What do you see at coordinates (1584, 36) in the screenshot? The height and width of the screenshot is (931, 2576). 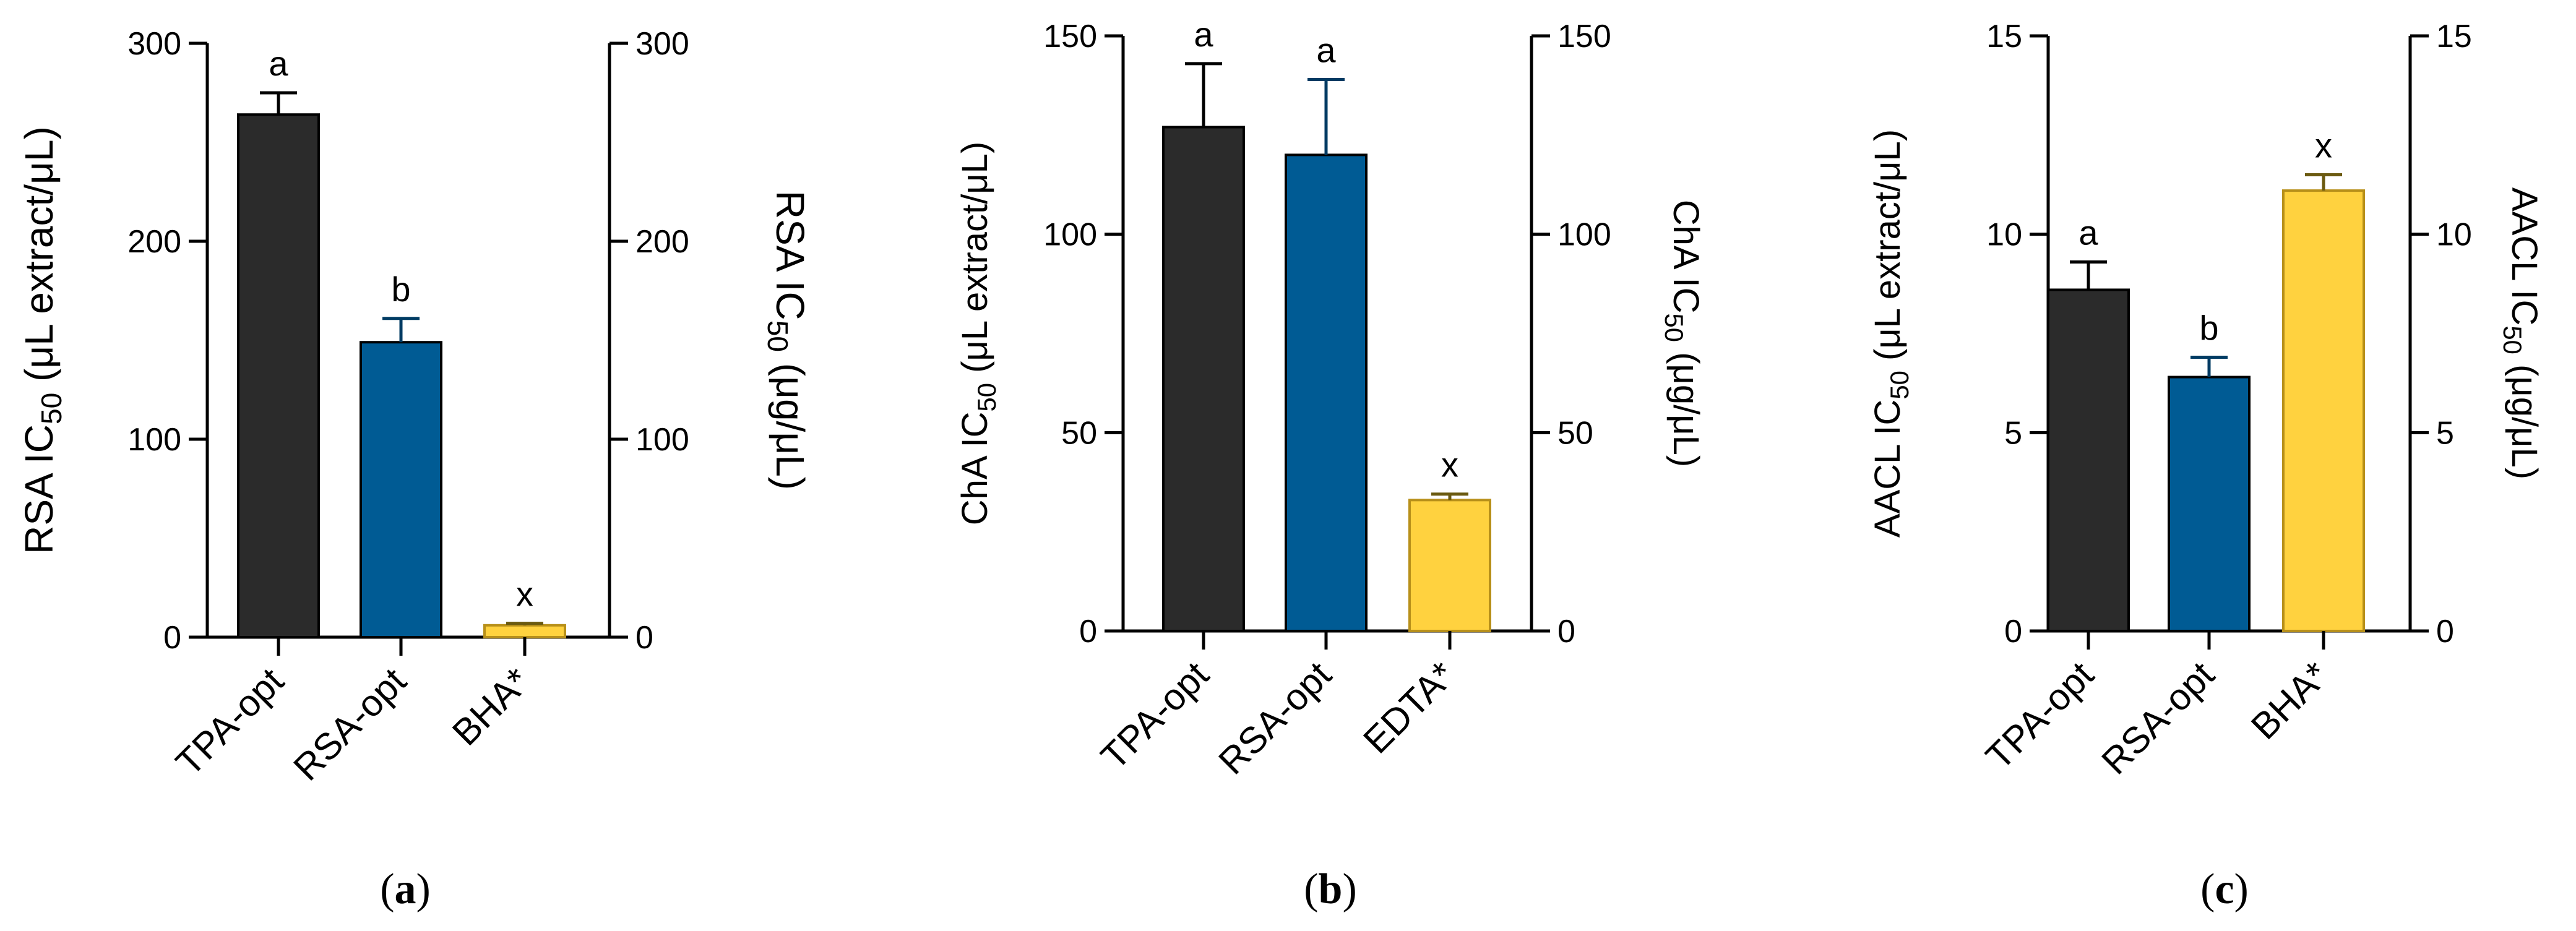 I see `y-tick-label-right: 150` at bounding box center [1584, 36].